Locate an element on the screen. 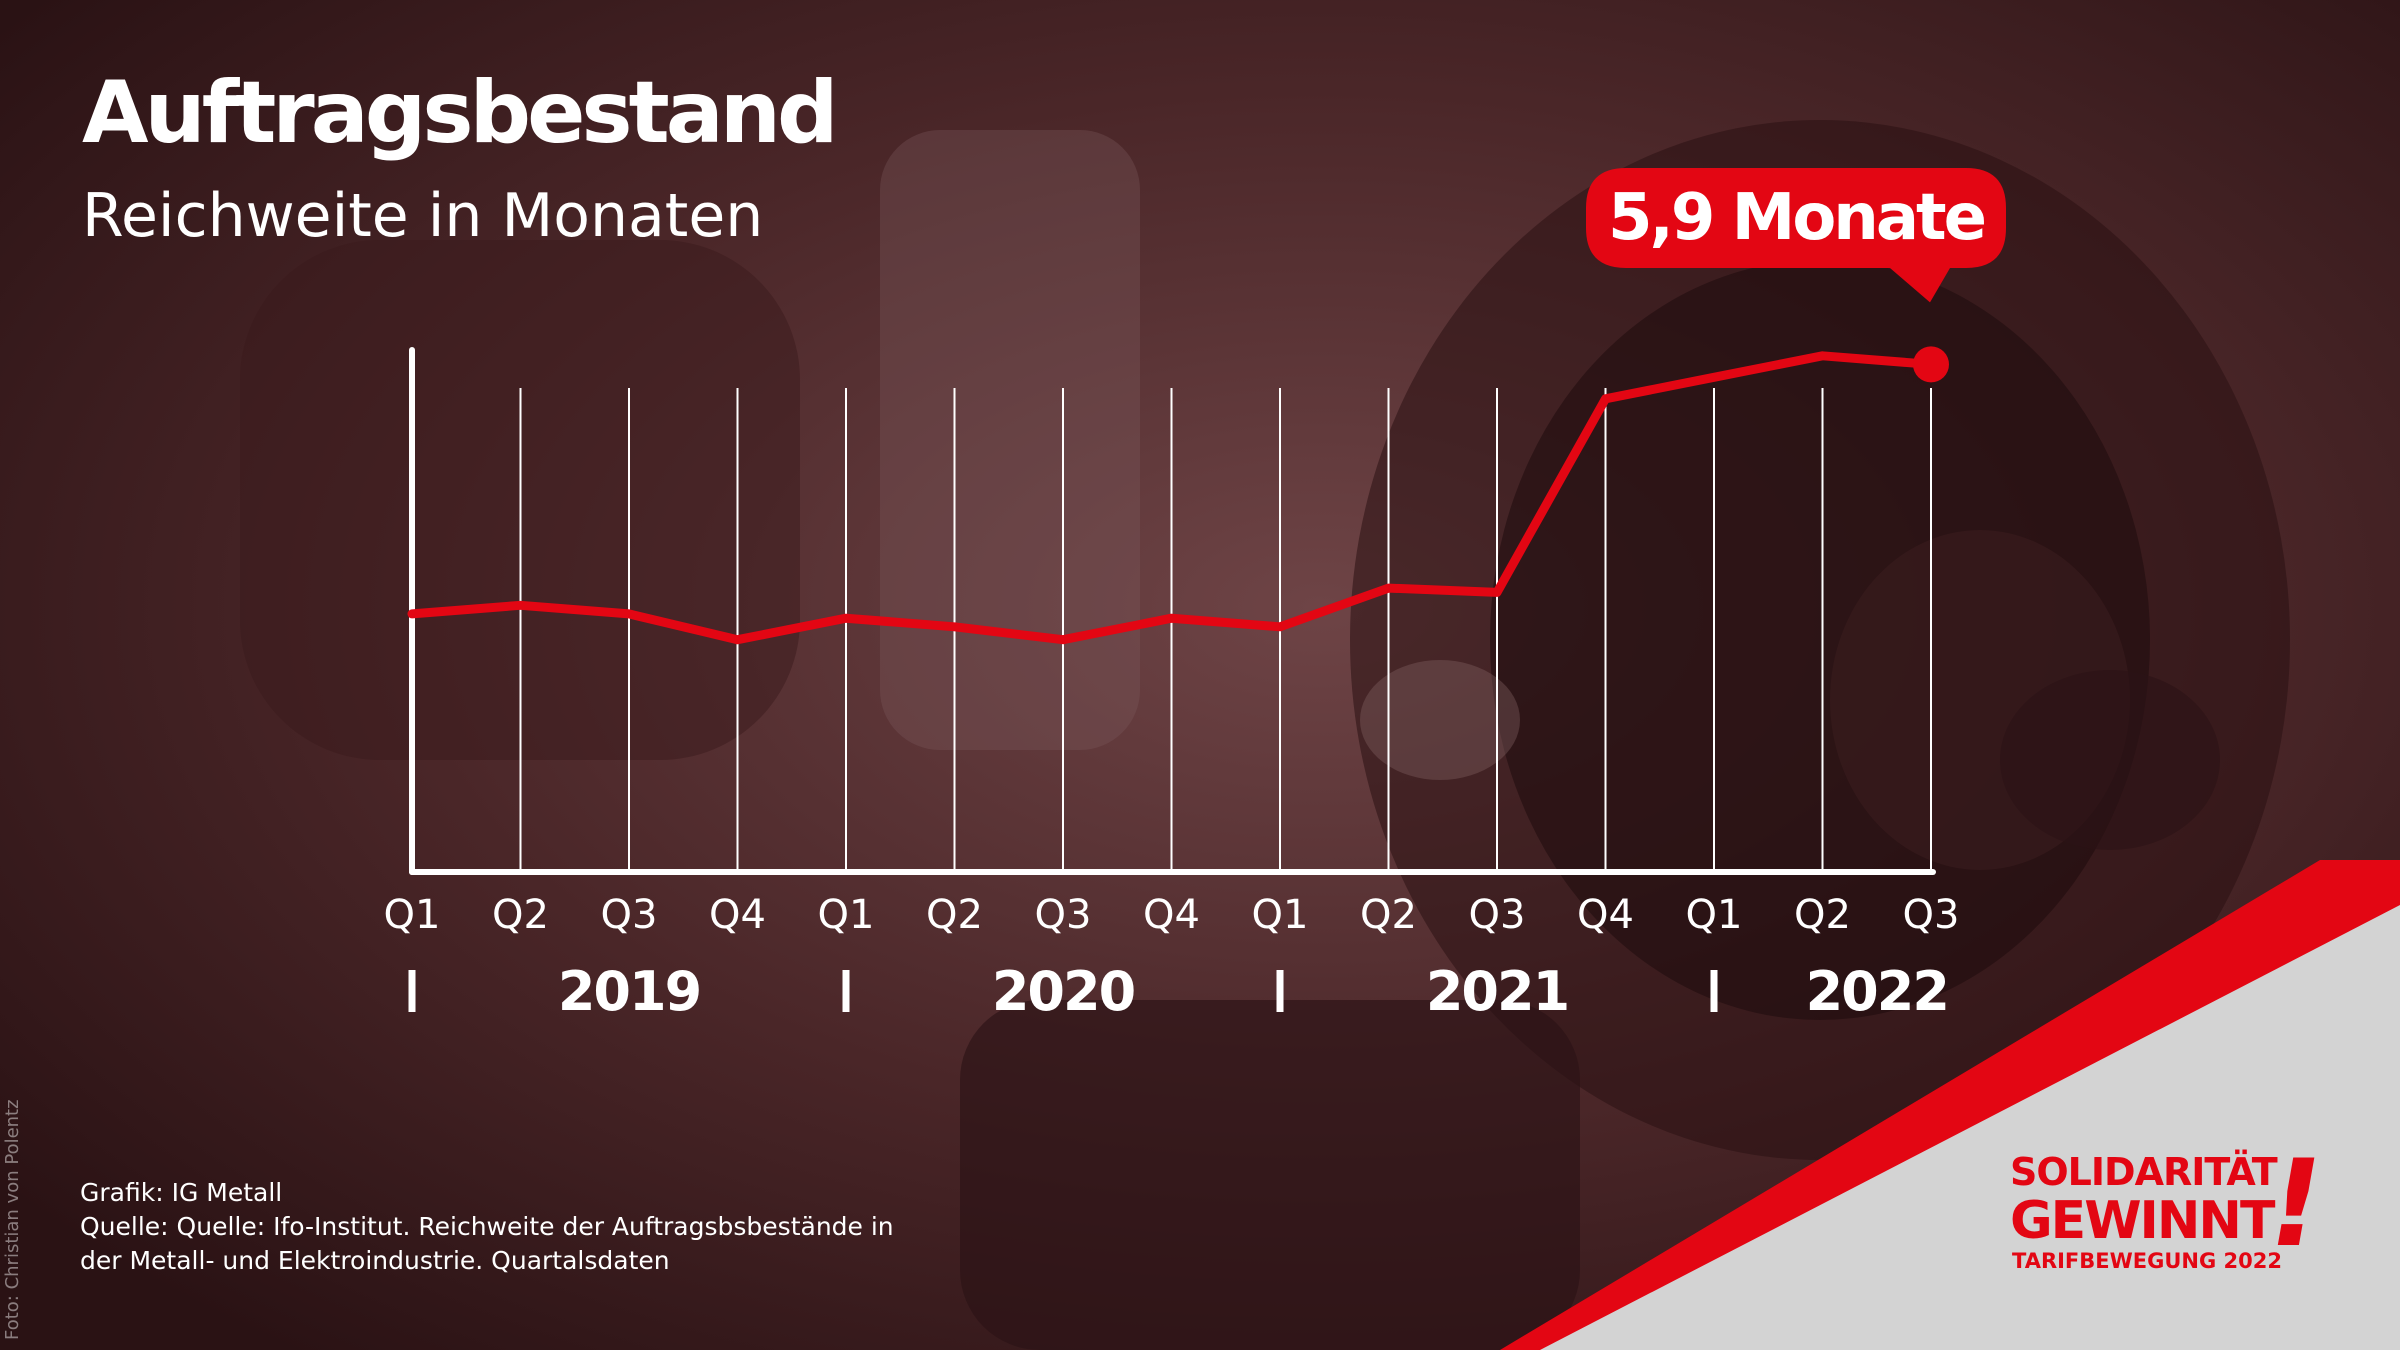 Image resolution: width=2400 pixels, height=1350 pixels. year-label: 2021 is located at coordinates (1497, 991).